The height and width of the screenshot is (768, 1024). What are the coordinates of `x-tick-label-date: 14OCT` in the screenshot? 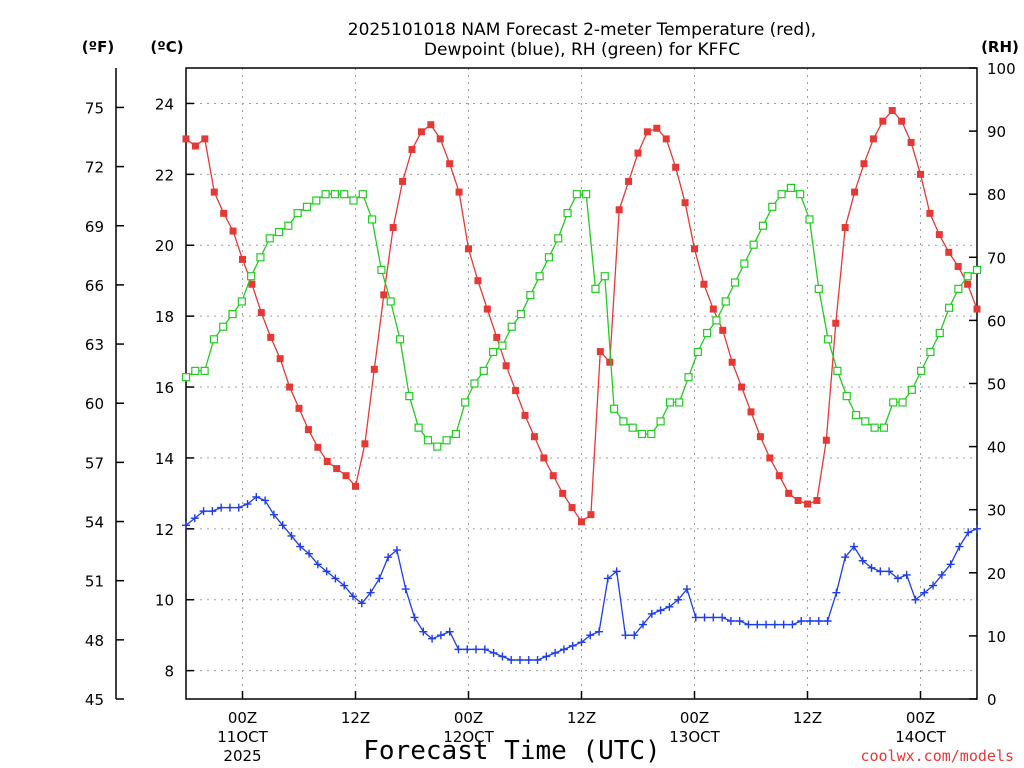 It's located at (920, 737).